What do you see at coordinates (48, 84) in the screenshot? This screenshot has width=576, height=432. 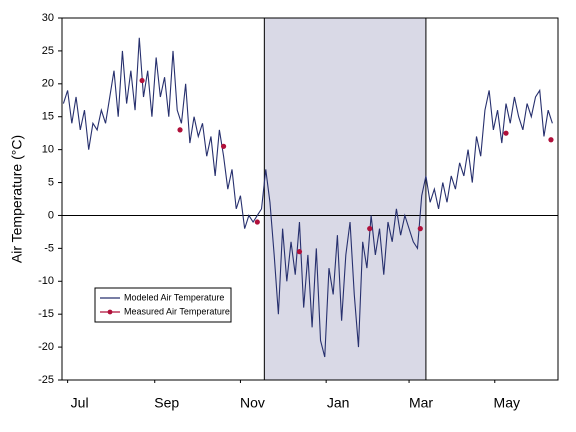 I see `y-tick-label: 20` at bounding box center [48, 84].